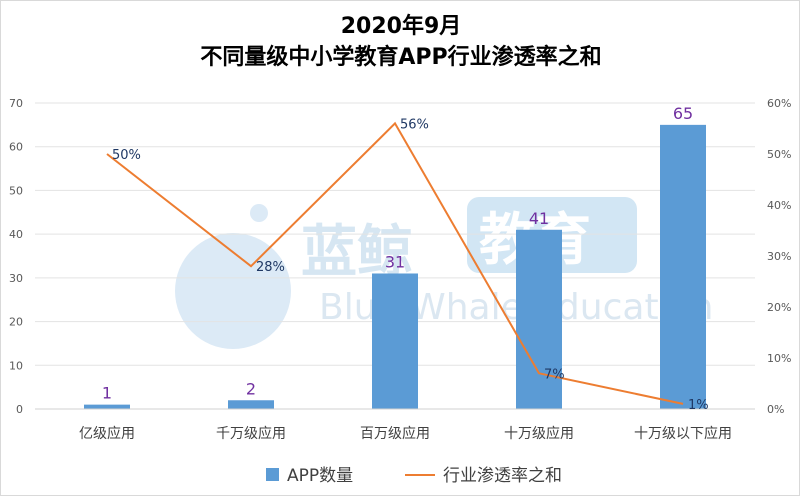 Image resolution: width=800 pixels, height=497 pixels. What do you see at coordinates (251, 388) in the screenshot?
I see `bar-data-label: 2` at bounding box center [251, 388].